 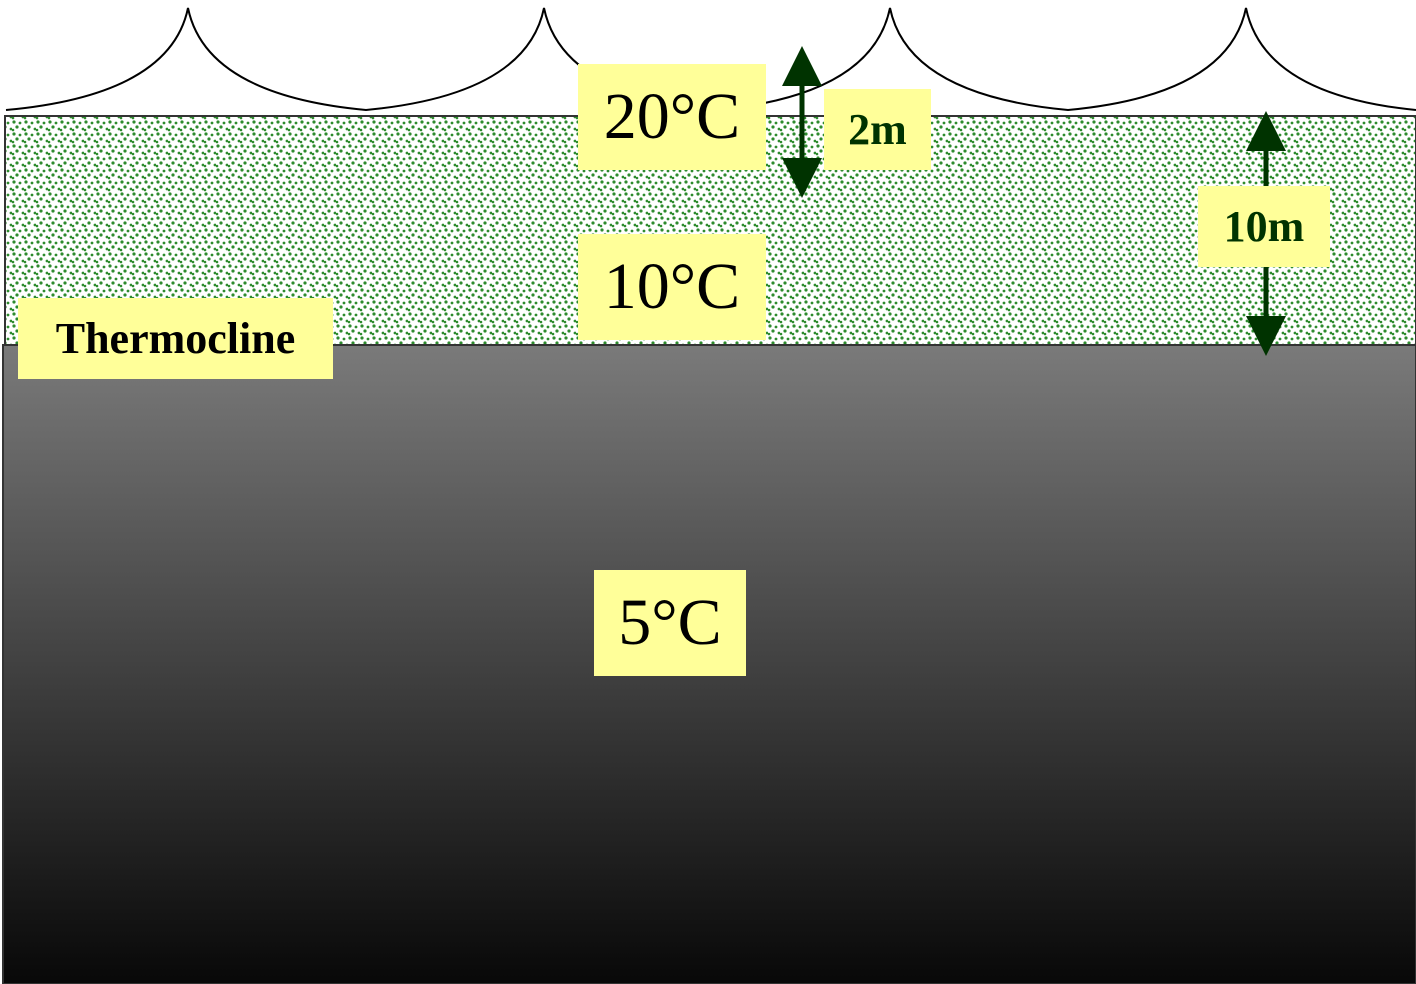 What do you see at coordinates (672, 117) in the screenshot?
I see `surface-temperature-label: 20°C` at bounding box center [672, 117].